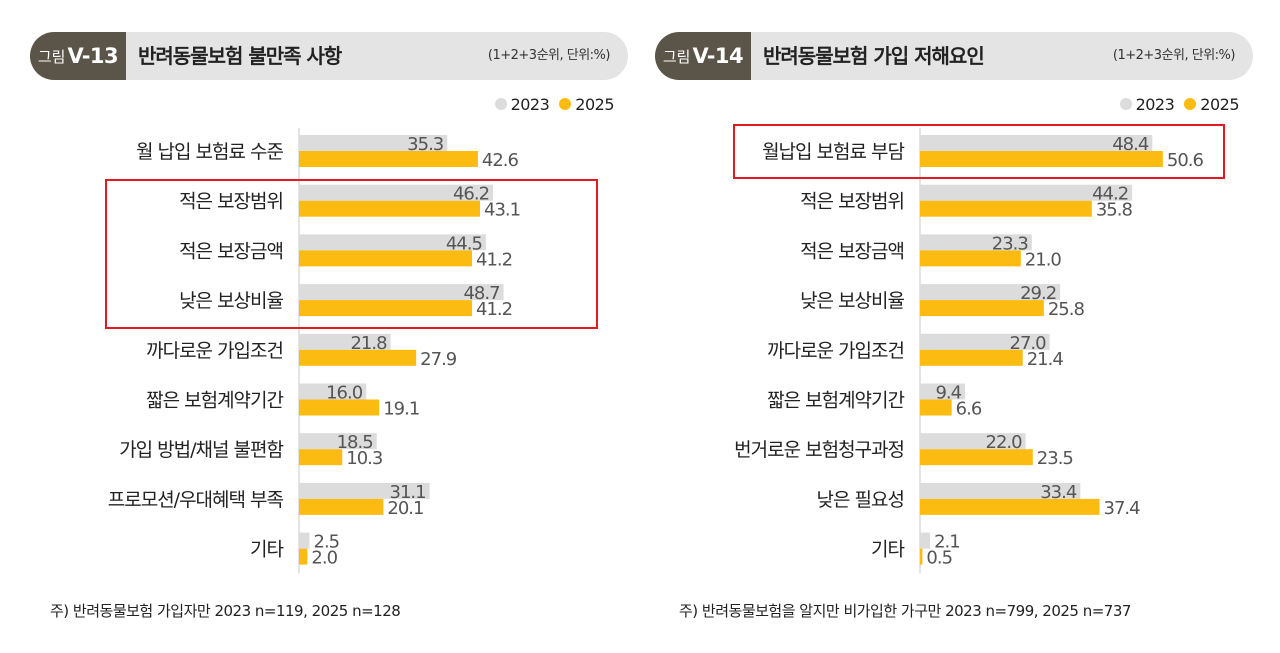 The width and height of the screenshot is (1280, 653). What do you see at coordinates (1004, 442) in the screenshot?
I see `data-label-2023: 22.0` at bounding box center [1004, 442].